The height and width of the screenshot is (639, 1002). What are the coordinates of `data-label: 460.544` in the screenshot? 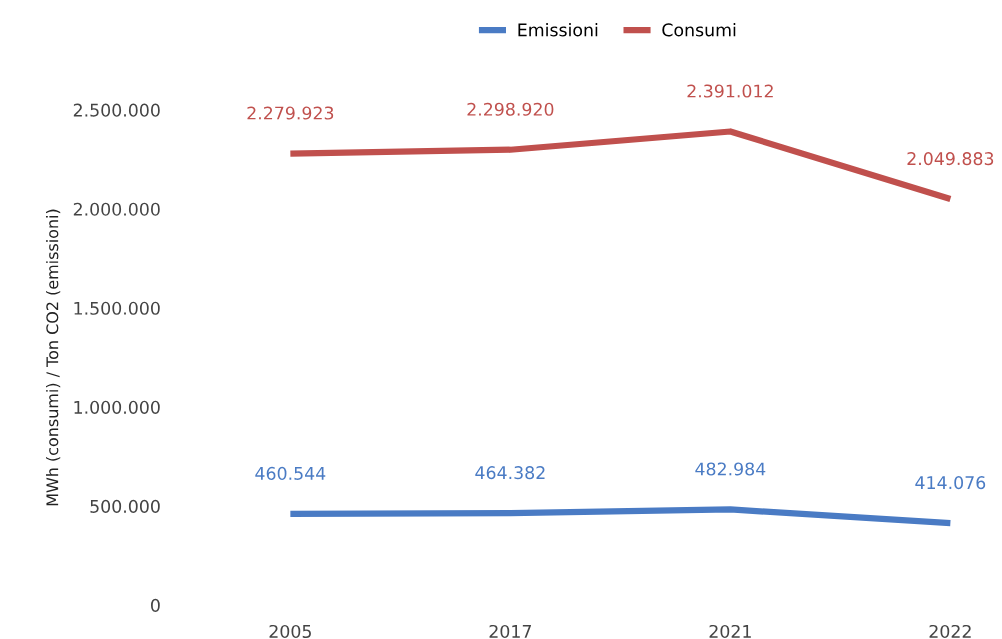 It's located at (290, 473).